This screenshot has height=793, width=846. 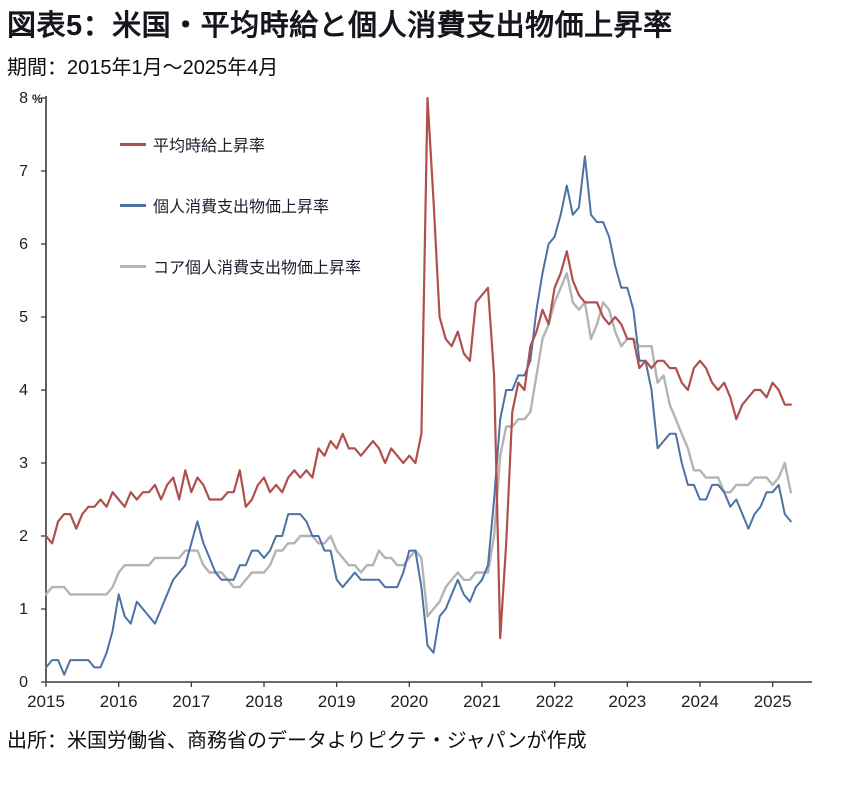 What do you see at coordinates (23, 244) in the screenshot?
I see `svg-text: 6` at bounding box center [23, 244].